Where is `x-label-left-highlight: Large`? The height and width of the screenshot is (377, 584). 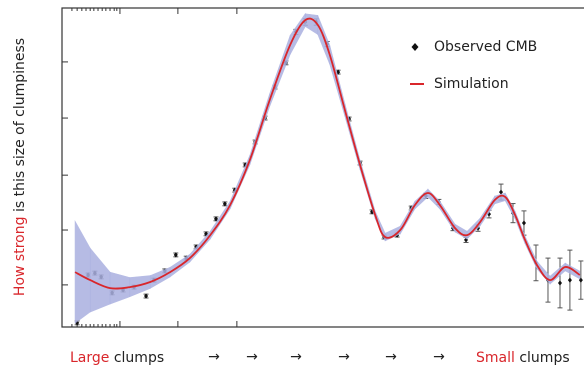
x-label-left-highlight: Large is located at coordinates (89, 358).